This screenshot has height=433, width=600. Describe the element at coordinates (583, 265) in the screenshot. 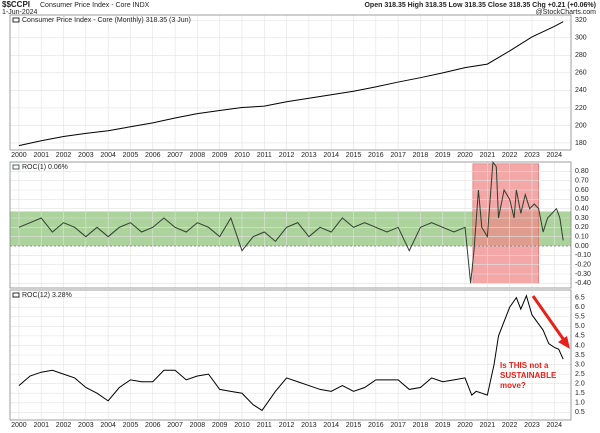

I see `y-tick-label: -0.20` at that location.